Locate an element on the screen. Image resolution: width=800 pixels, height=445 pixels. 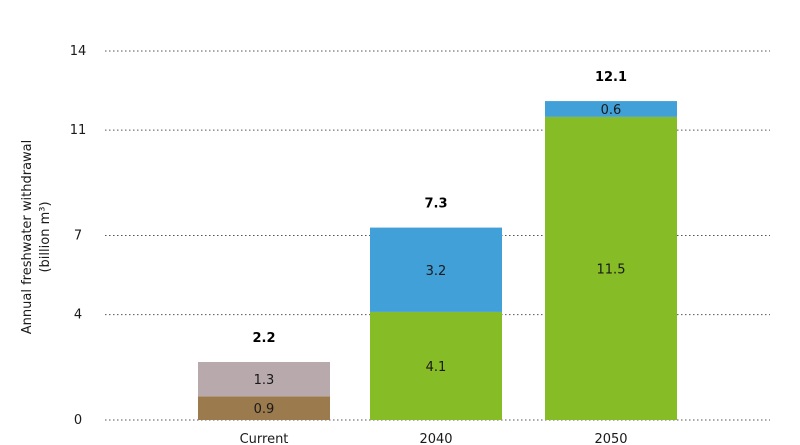
bar-segment-value-label: 1.3 is located at coordinates (264, 380).